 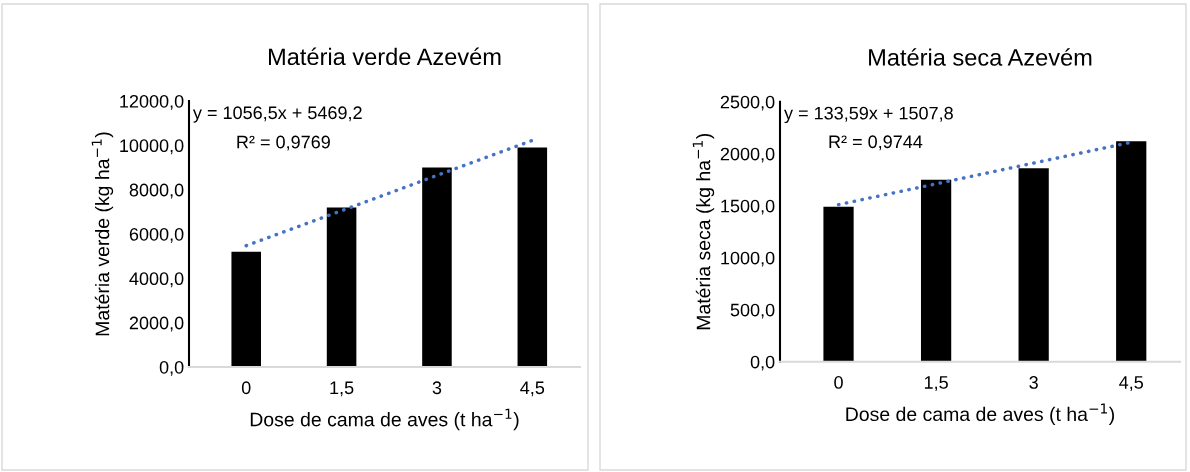 I want to click on annotation: R² = 0,9769, so click(x=283, y=143).